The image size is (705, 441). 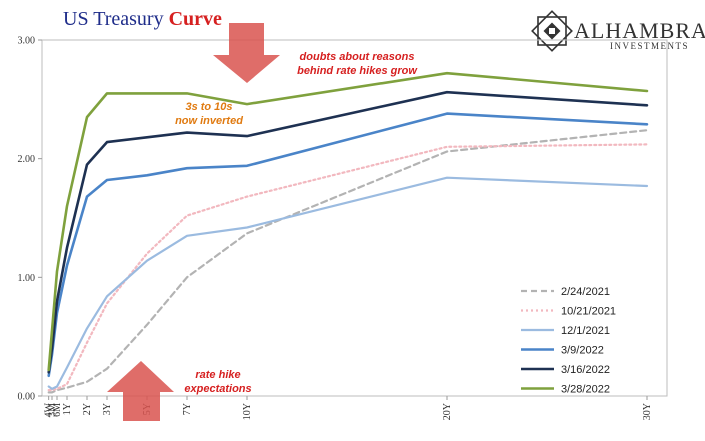 I want to click on y-tick-label: 2.00, so click(x=27, y=159).